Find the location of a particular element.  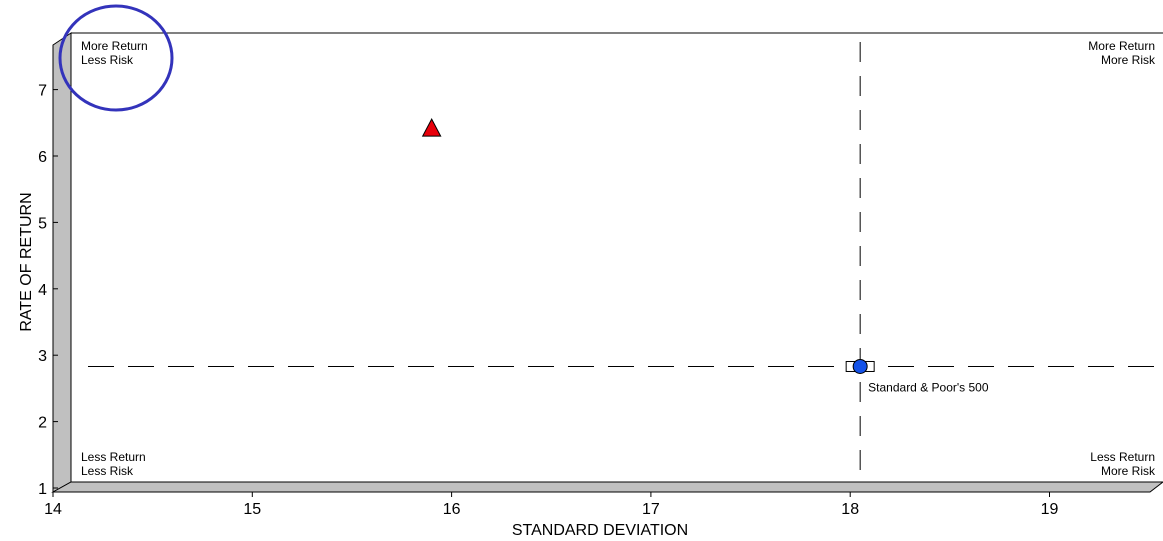

quadrant-top-left-line2: Less Risk is located at coordinates (107, 60).